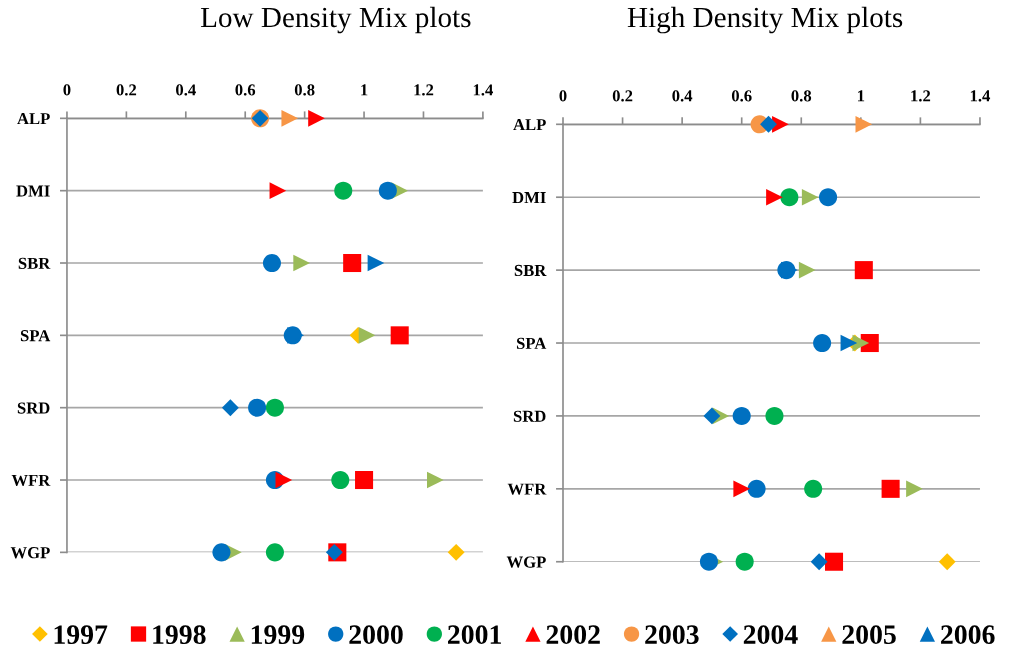 This screenshot has width=1027, height=656. I want to click on legend-label: 1997, so click(81, 635).